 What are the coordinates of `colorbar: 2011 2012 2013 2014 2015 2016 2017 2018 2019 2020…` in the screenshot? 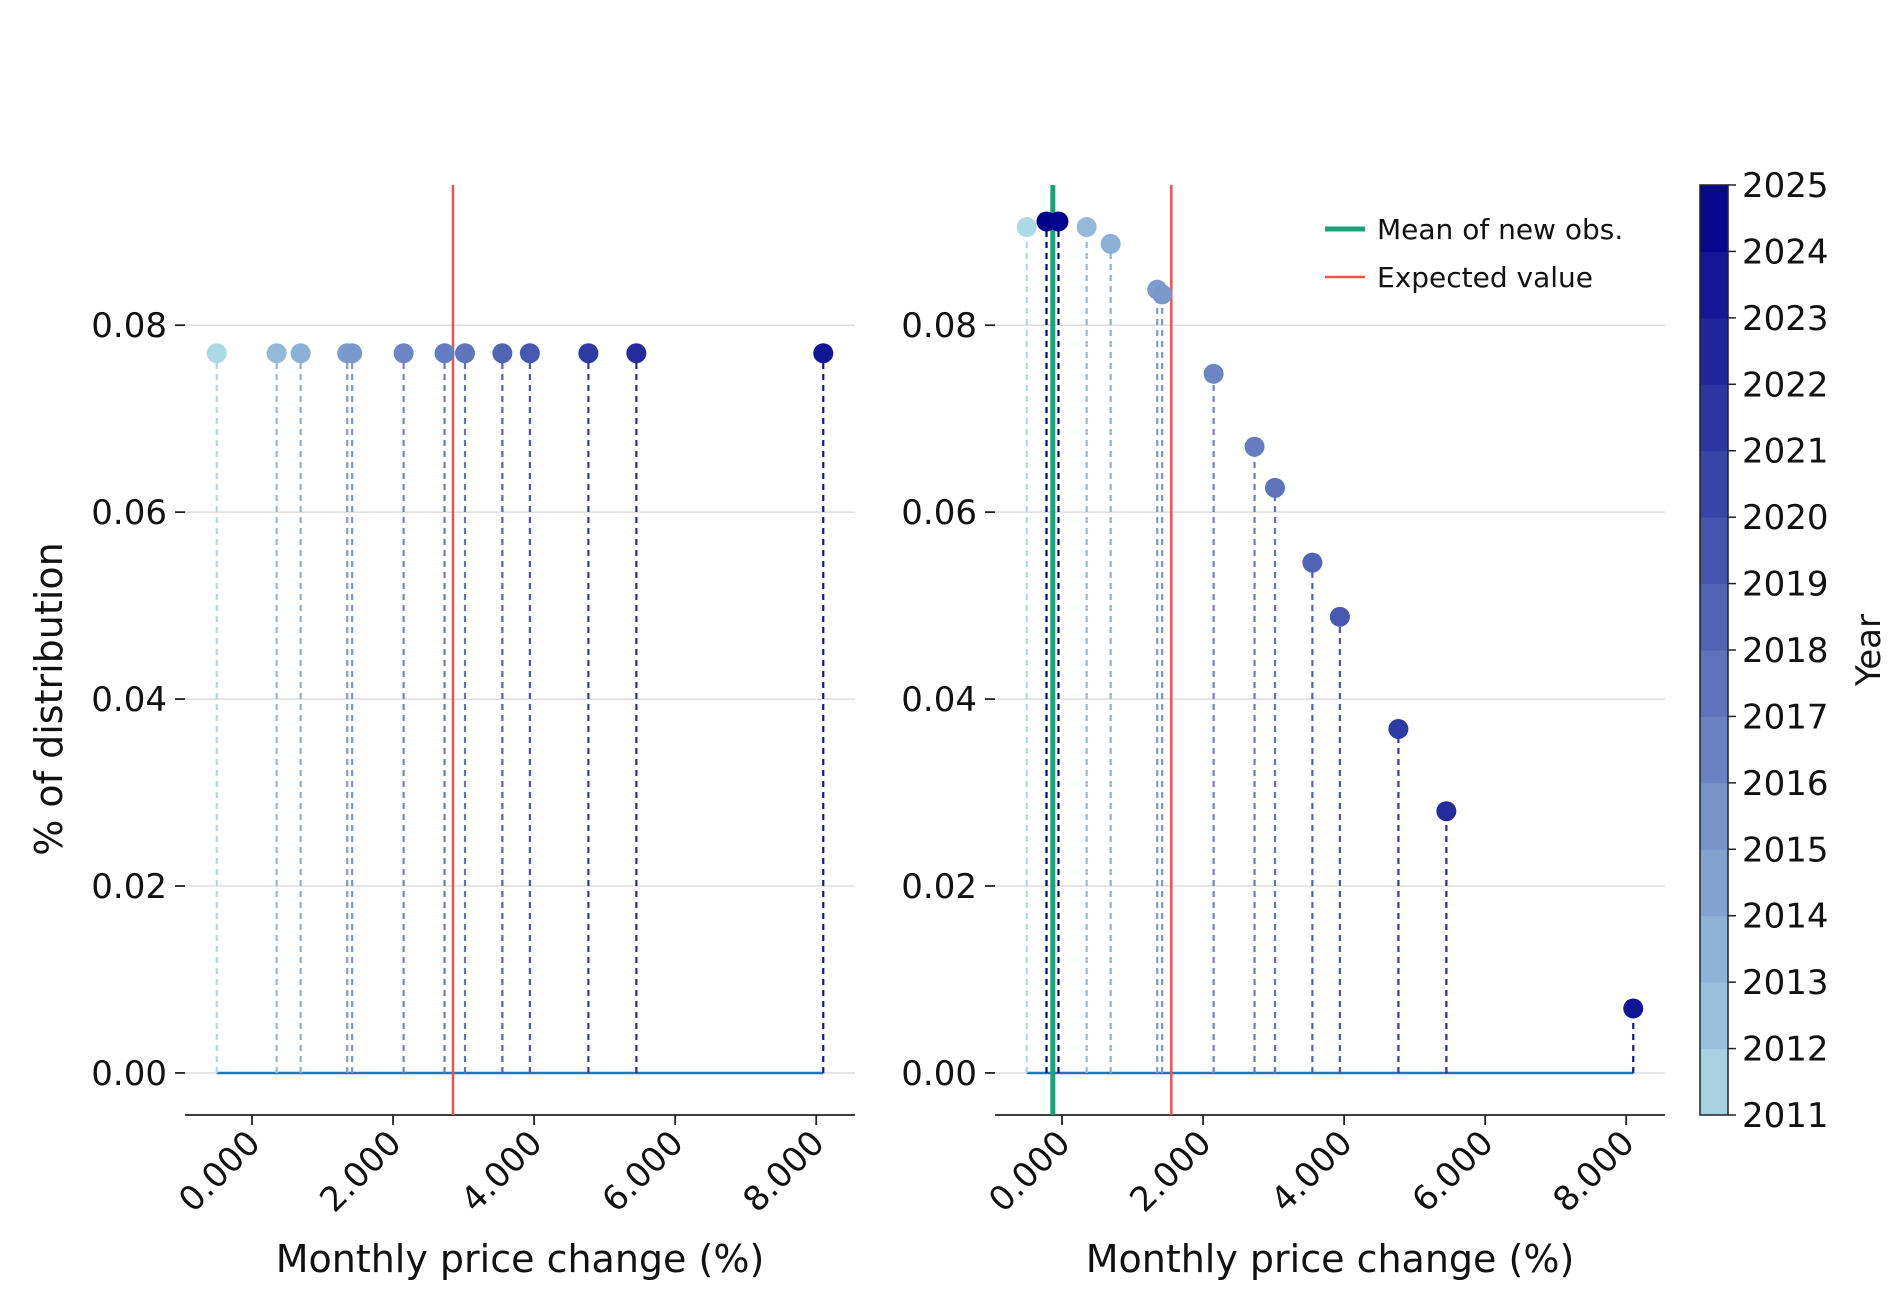 It's located at (1794, 651).